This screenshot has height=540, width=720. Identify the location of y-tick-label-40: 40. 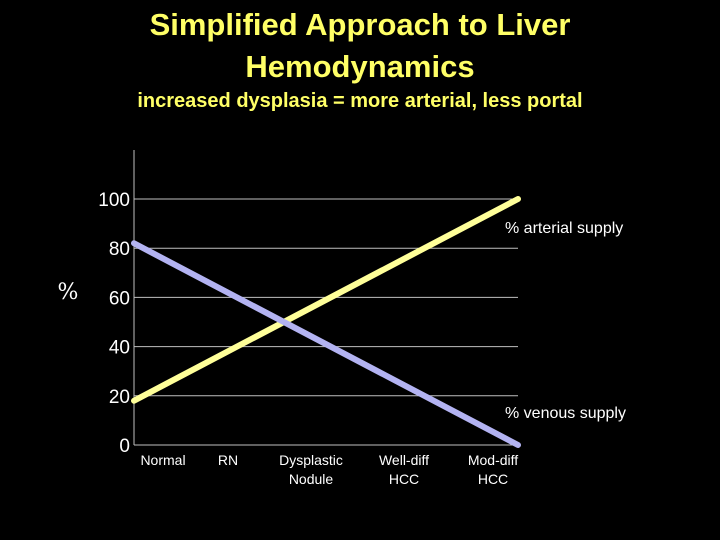
(119, 348).